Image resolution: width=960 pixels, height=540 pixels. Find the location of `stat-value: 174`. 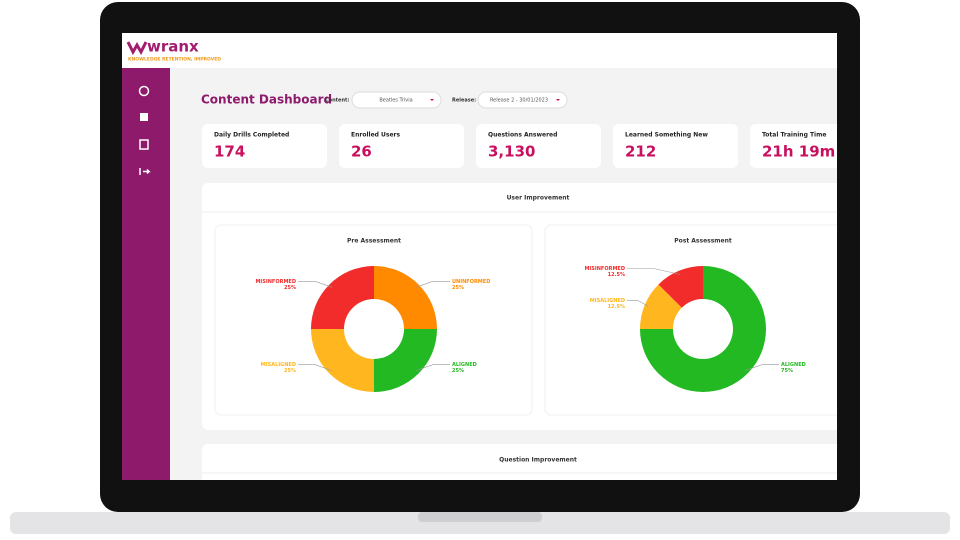

stat-value: 174 is located at coordinates (229, 152).